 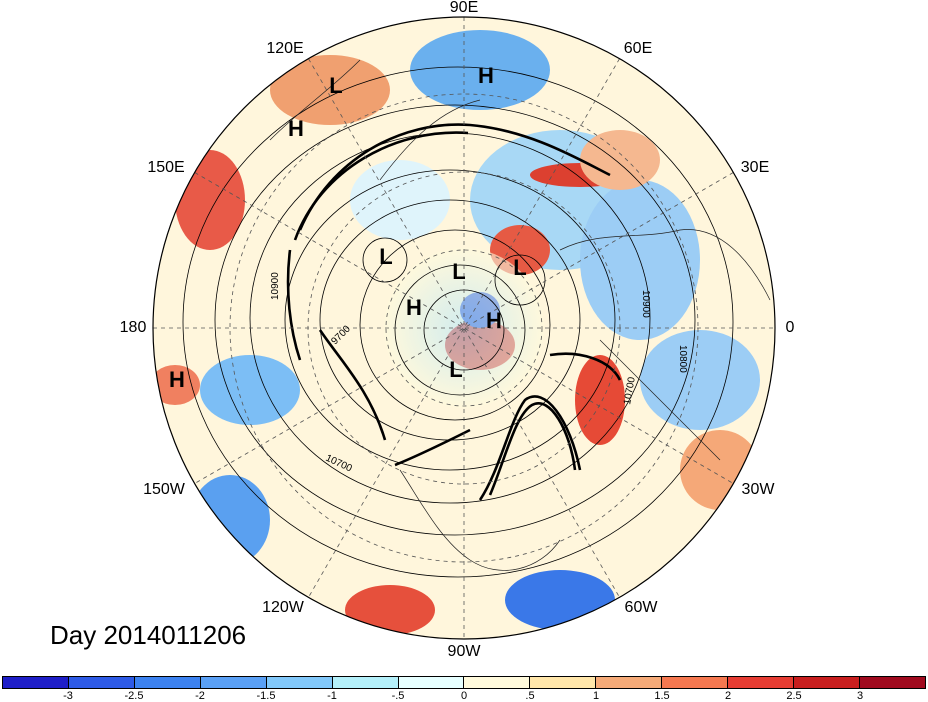 I want to click on colorbar-tick-label: 1, so click(x=596, y=696).